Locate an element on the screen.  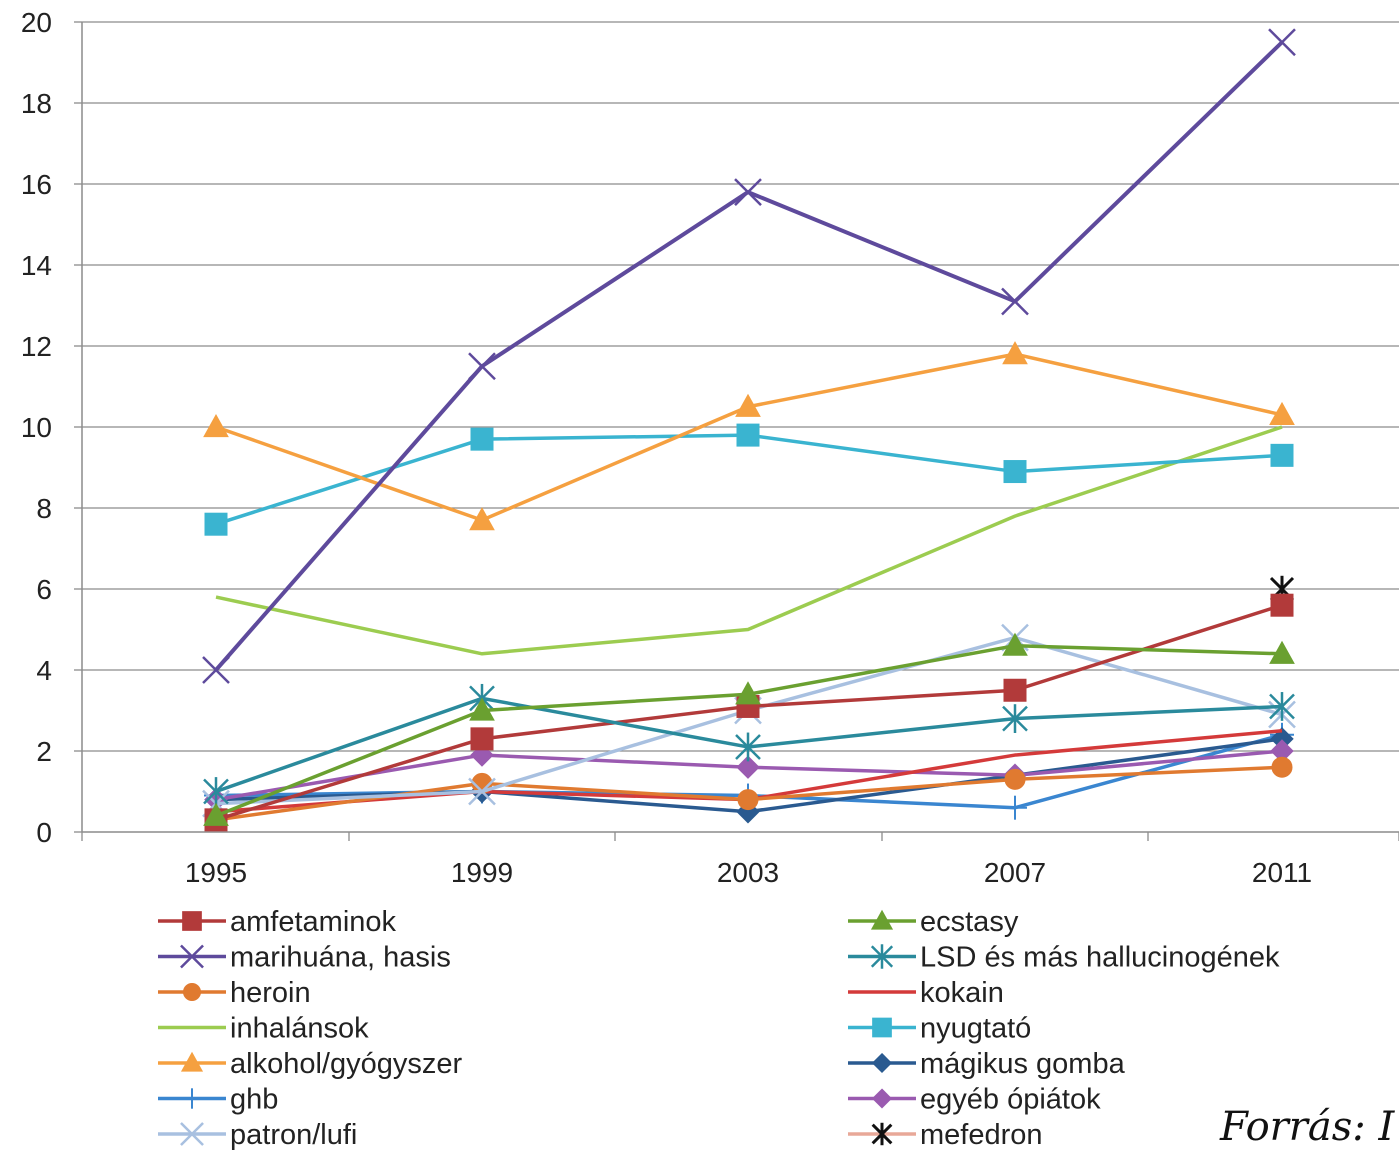
legend-label: ecstasy is located at coordinates (969, 922).